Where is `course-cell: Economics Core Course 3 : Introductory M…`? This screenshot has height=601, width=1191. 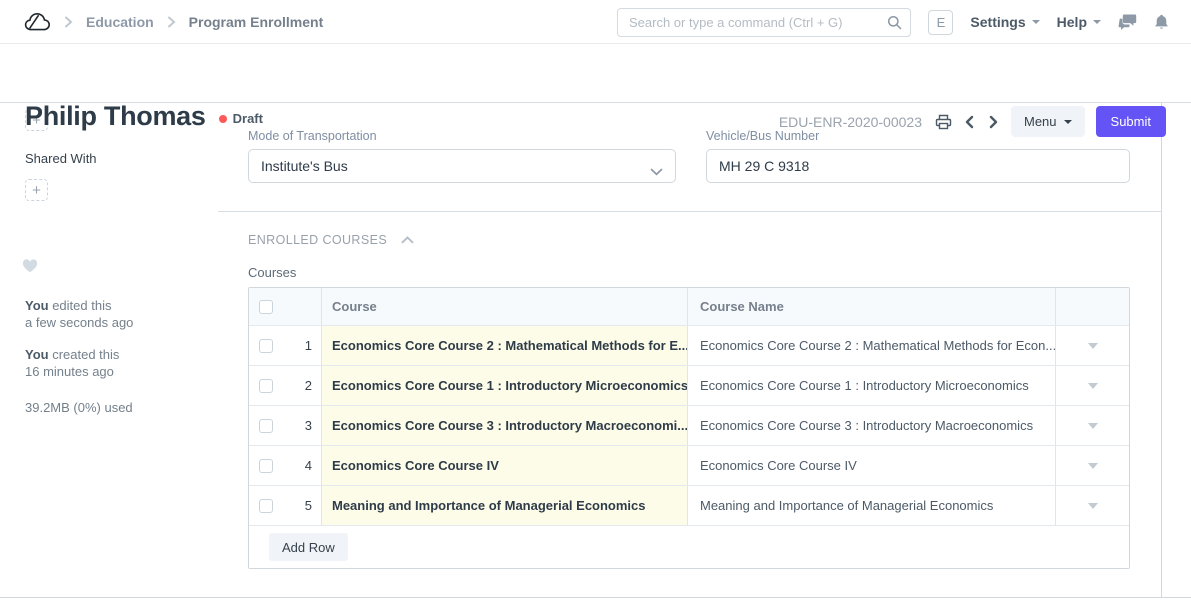 course-cell: Economics Core Course 3 : Introductory M… is located at coordinates (505, 425).